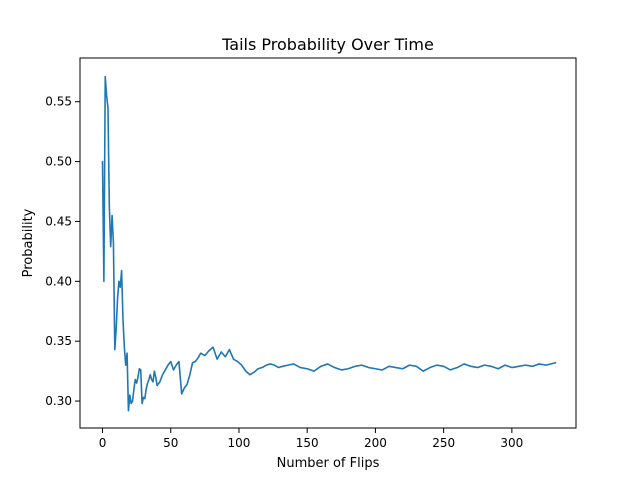 Image resolution: width=640 pixels, height=480 pixels. Describe the element at coordinates (327, 44) in the screenshot. I see `chart-title: Tails Probability Over Time` at that location.